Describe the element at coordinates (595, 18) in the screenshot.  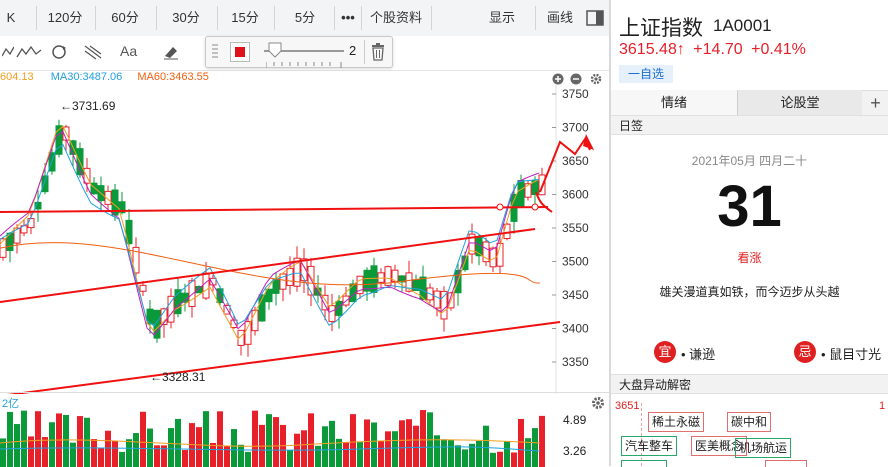
I see `panel-toggle-icon` at that location.